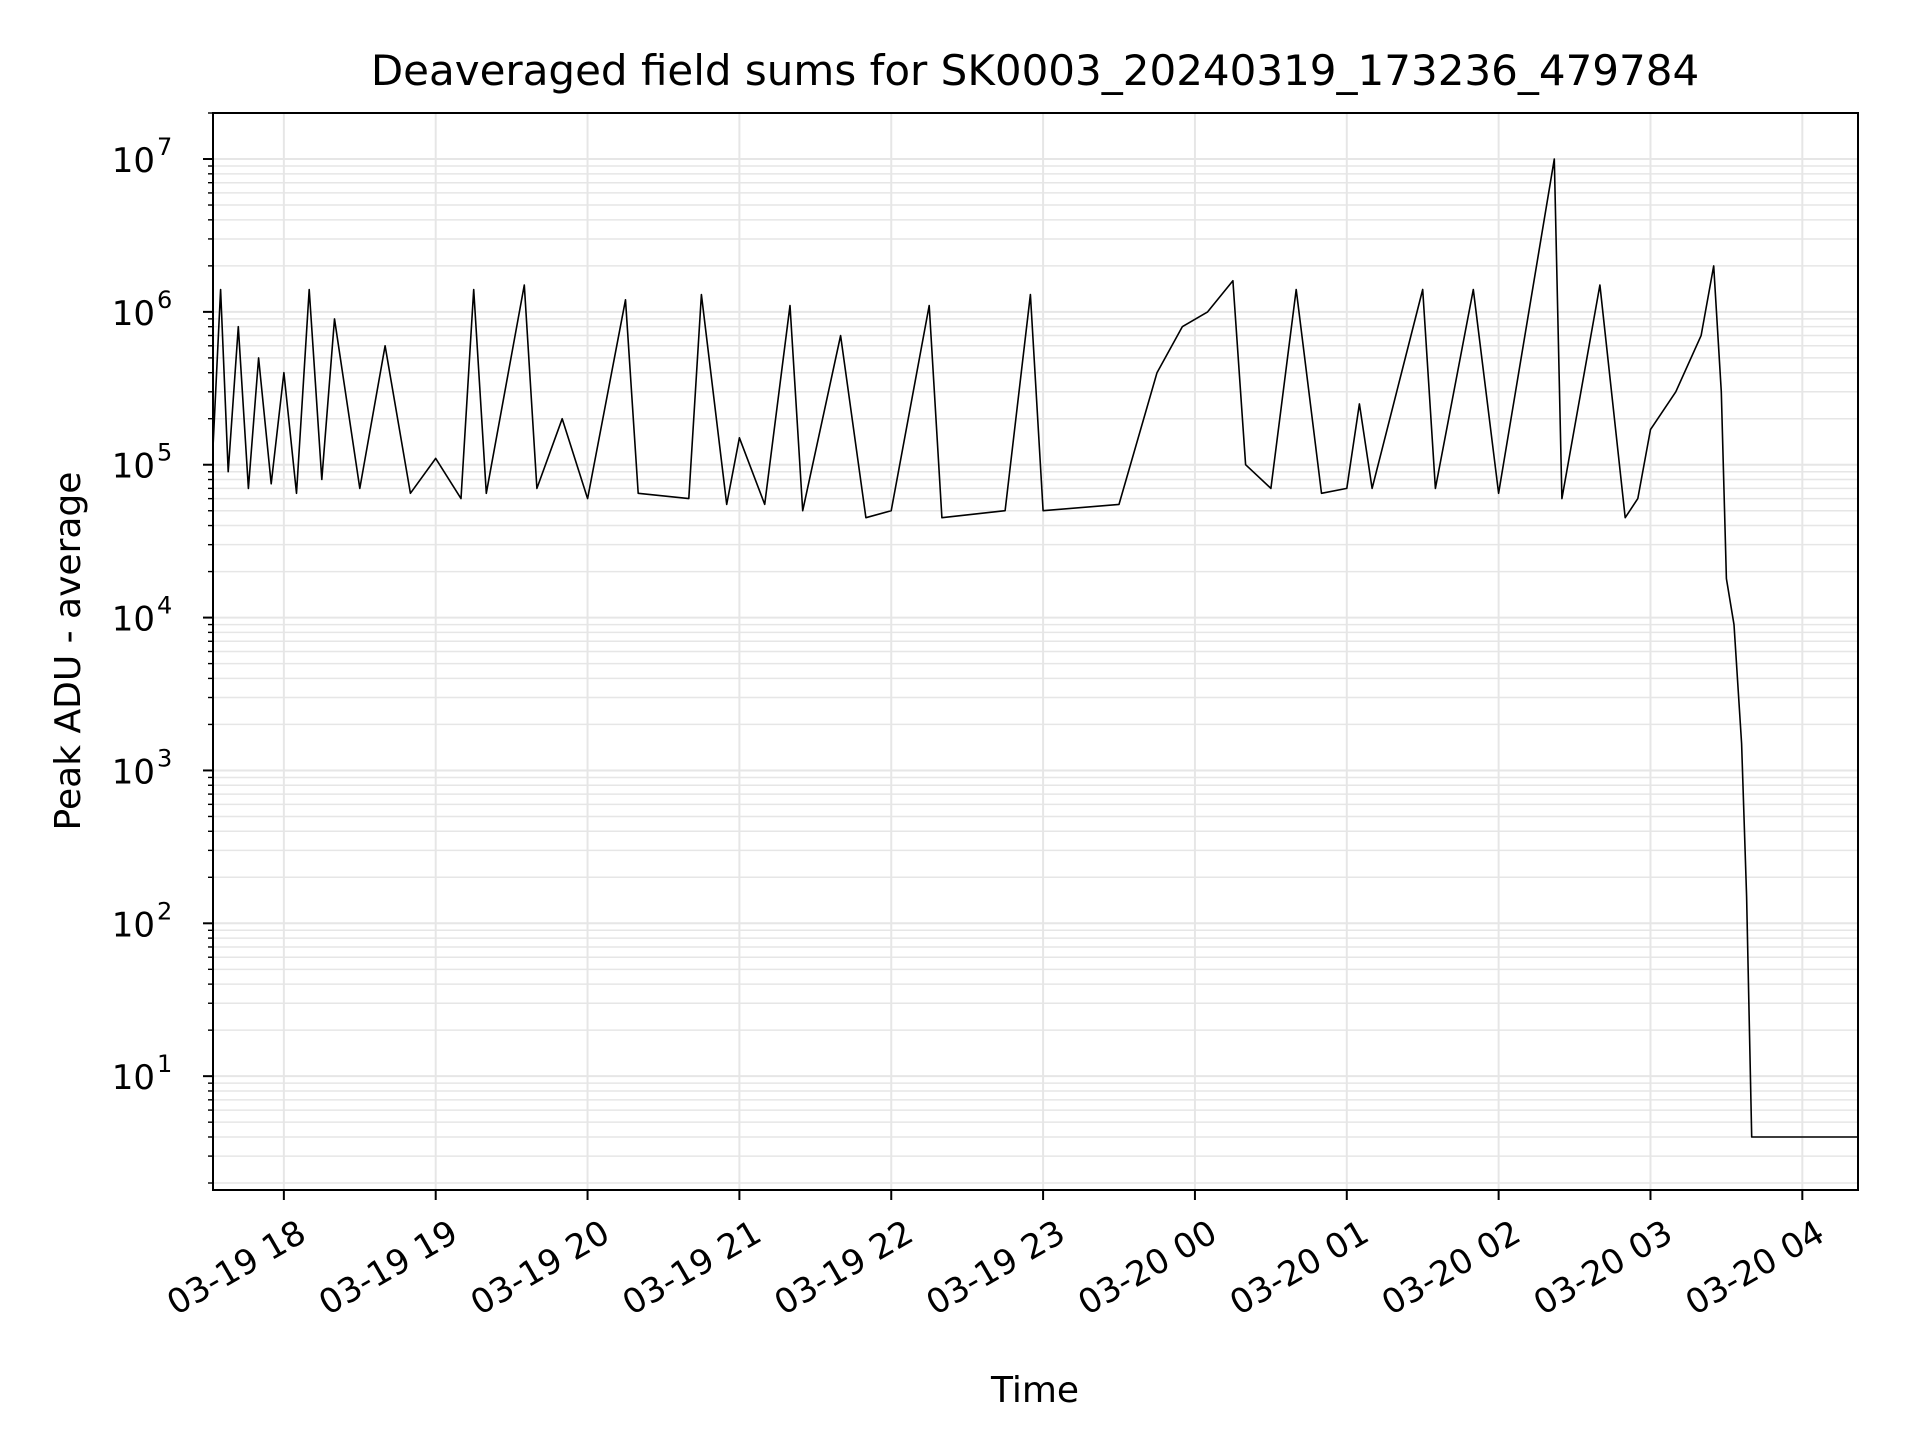 Image resolution: width=1920 pixels, height=1440 pixels. Describe the element at coordinates (164, 911) in the screenshot. I see `y-tick-exponent: 2` at that location.